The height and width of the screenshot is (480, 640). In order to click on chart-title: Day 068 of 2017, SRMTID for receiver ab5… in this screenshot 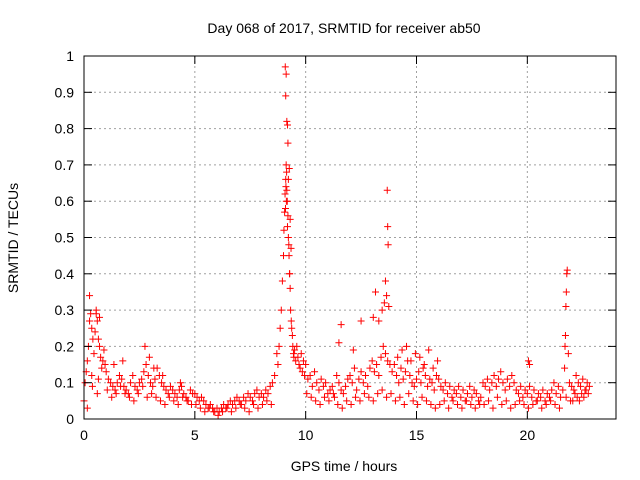, I will do `click(343, 28)`.